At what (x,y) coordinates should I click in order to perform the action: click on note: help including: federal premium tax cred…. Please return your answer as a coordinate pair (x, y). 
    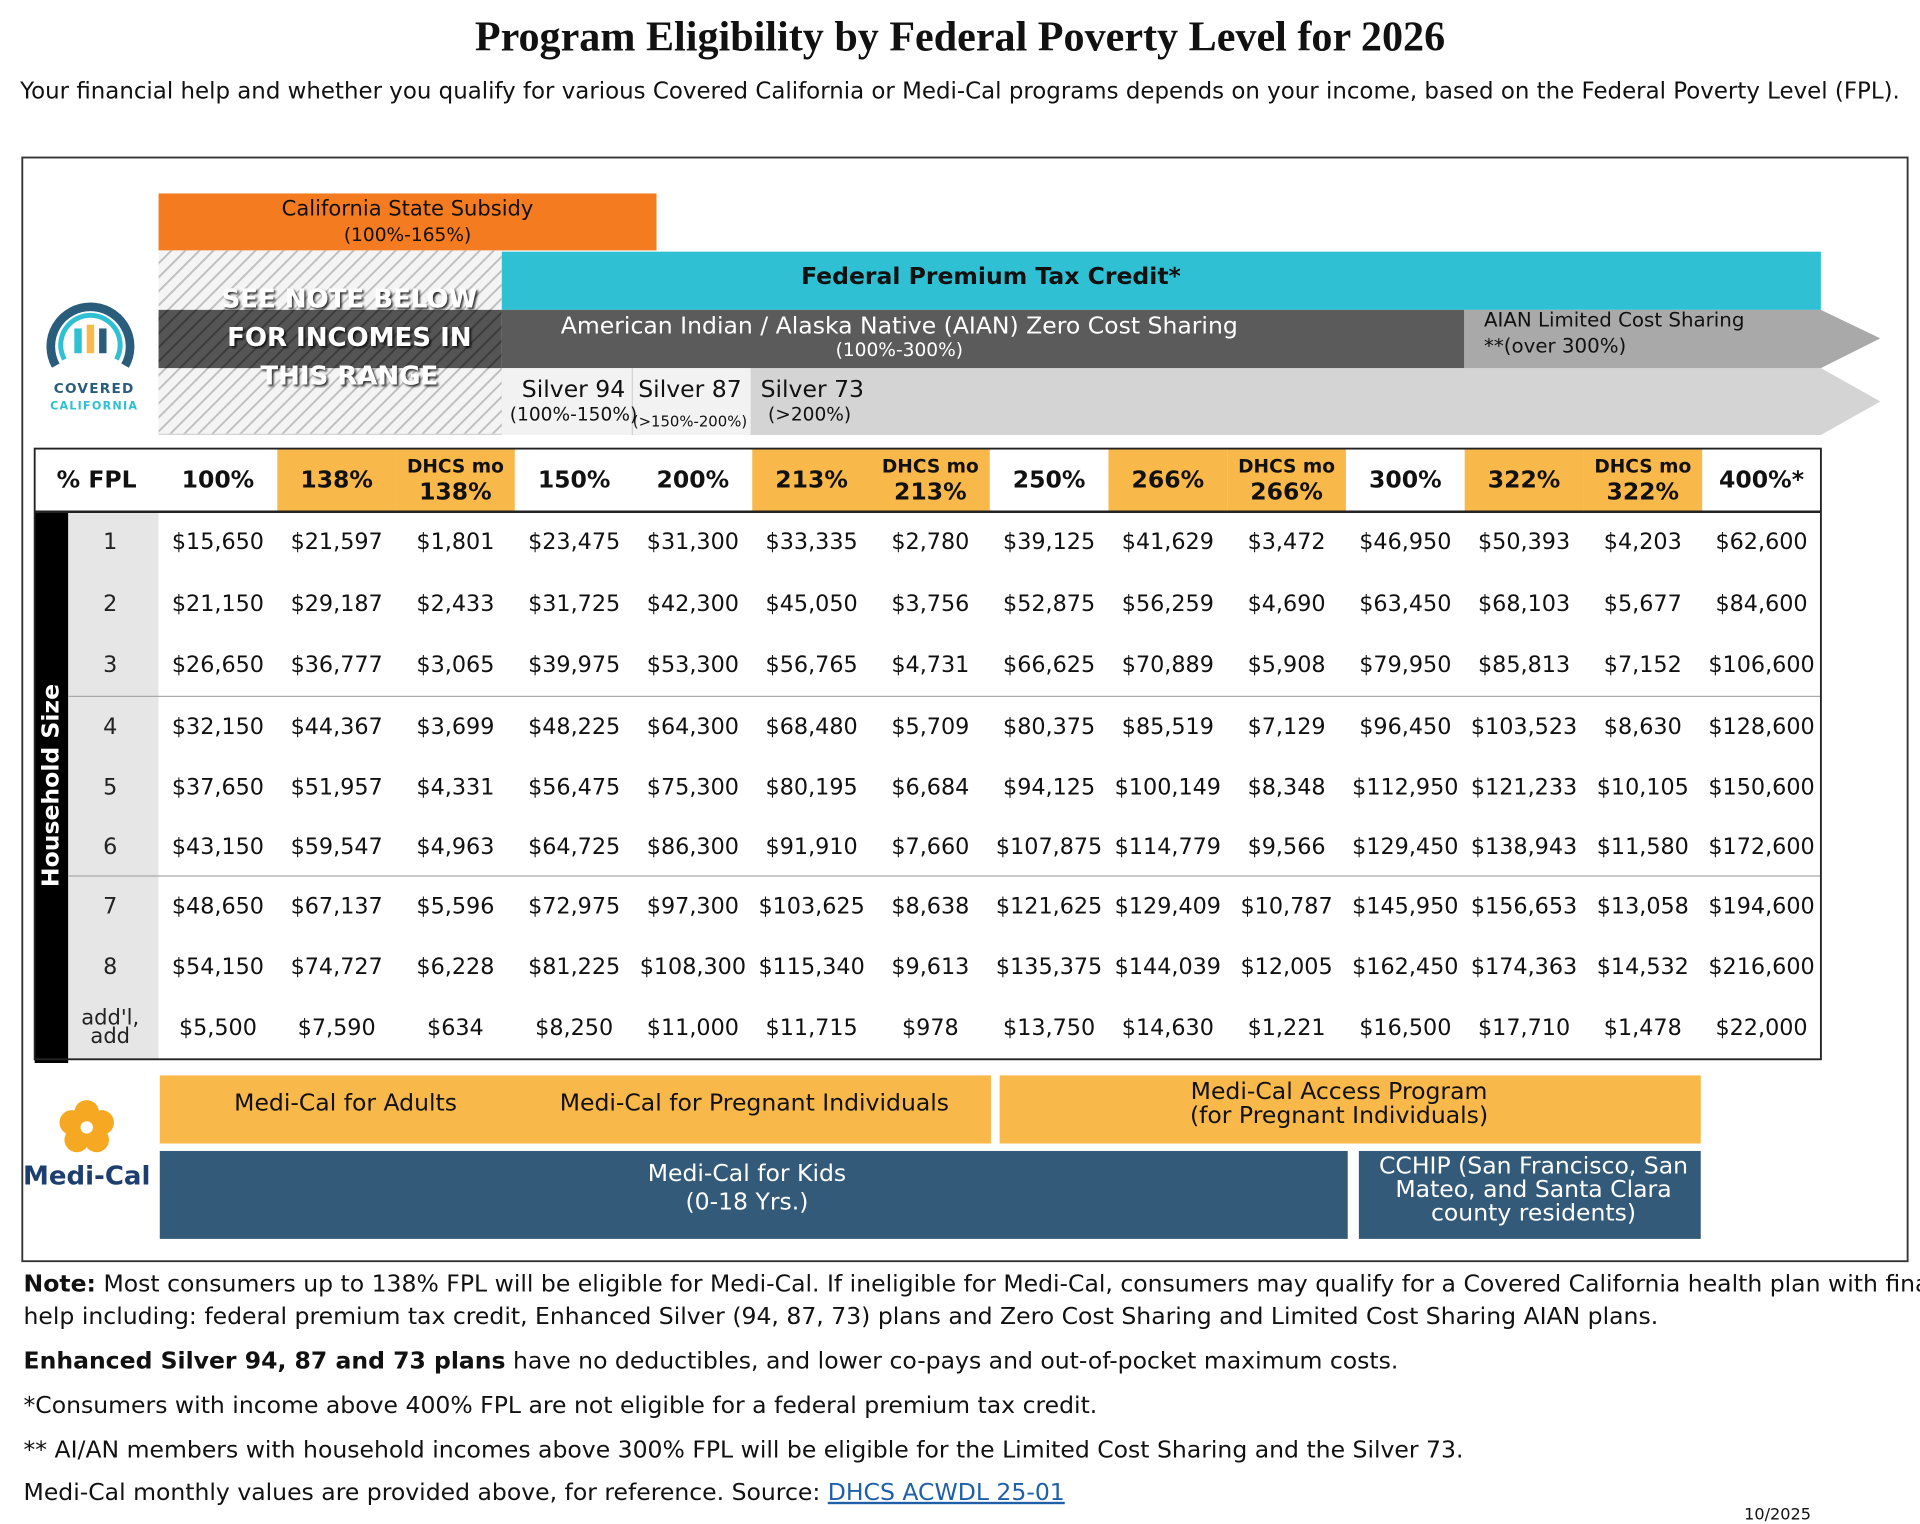
    Looking at the image, I should click on (841, 1315).